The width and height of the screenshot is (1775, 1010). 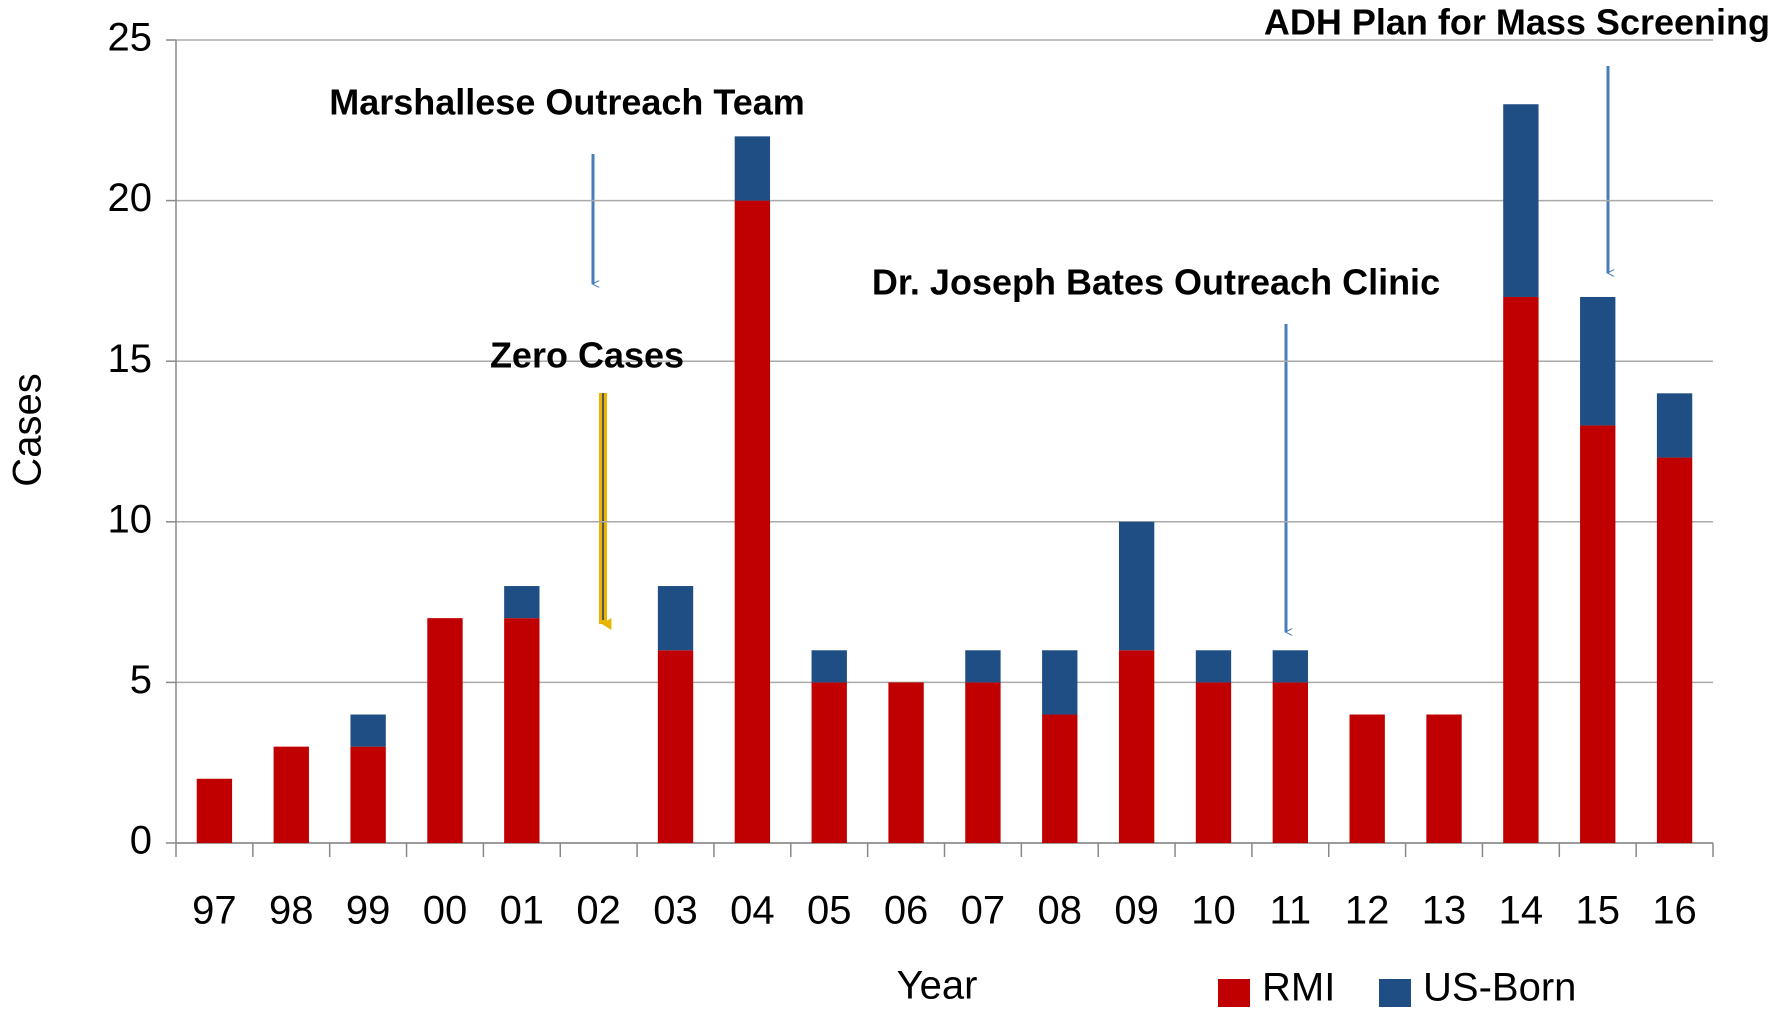 What do you see at coordinates (1291, 911) in the screenshot?
I see `x-tick-label: 11` at bounding box center [1291, 911].